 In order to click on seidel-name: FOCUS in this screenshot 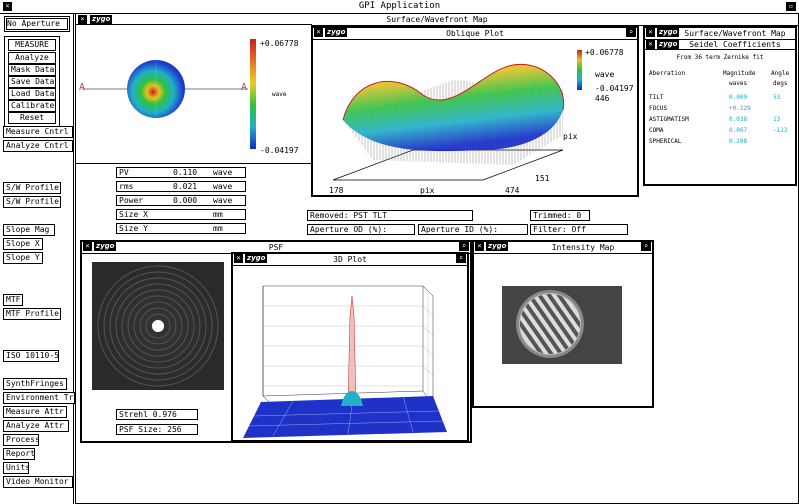, I will do `click(658, 108)`.